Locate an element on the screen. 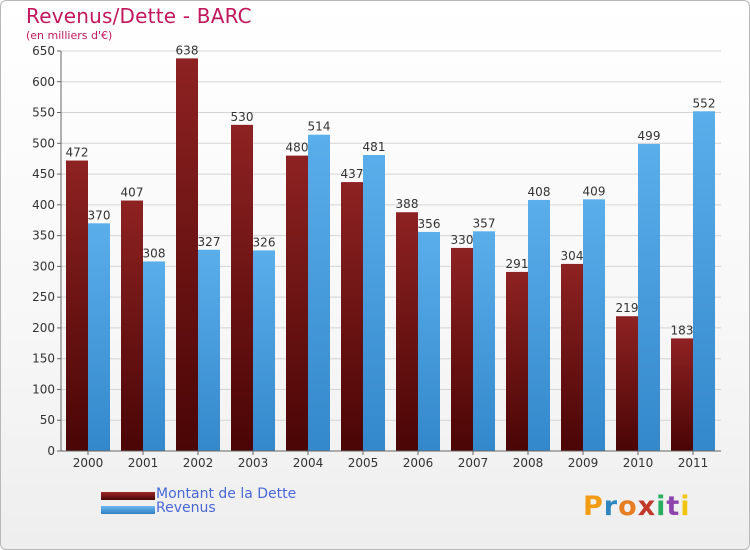  y-tick-label: 50 is located at coordinates (47, 420).